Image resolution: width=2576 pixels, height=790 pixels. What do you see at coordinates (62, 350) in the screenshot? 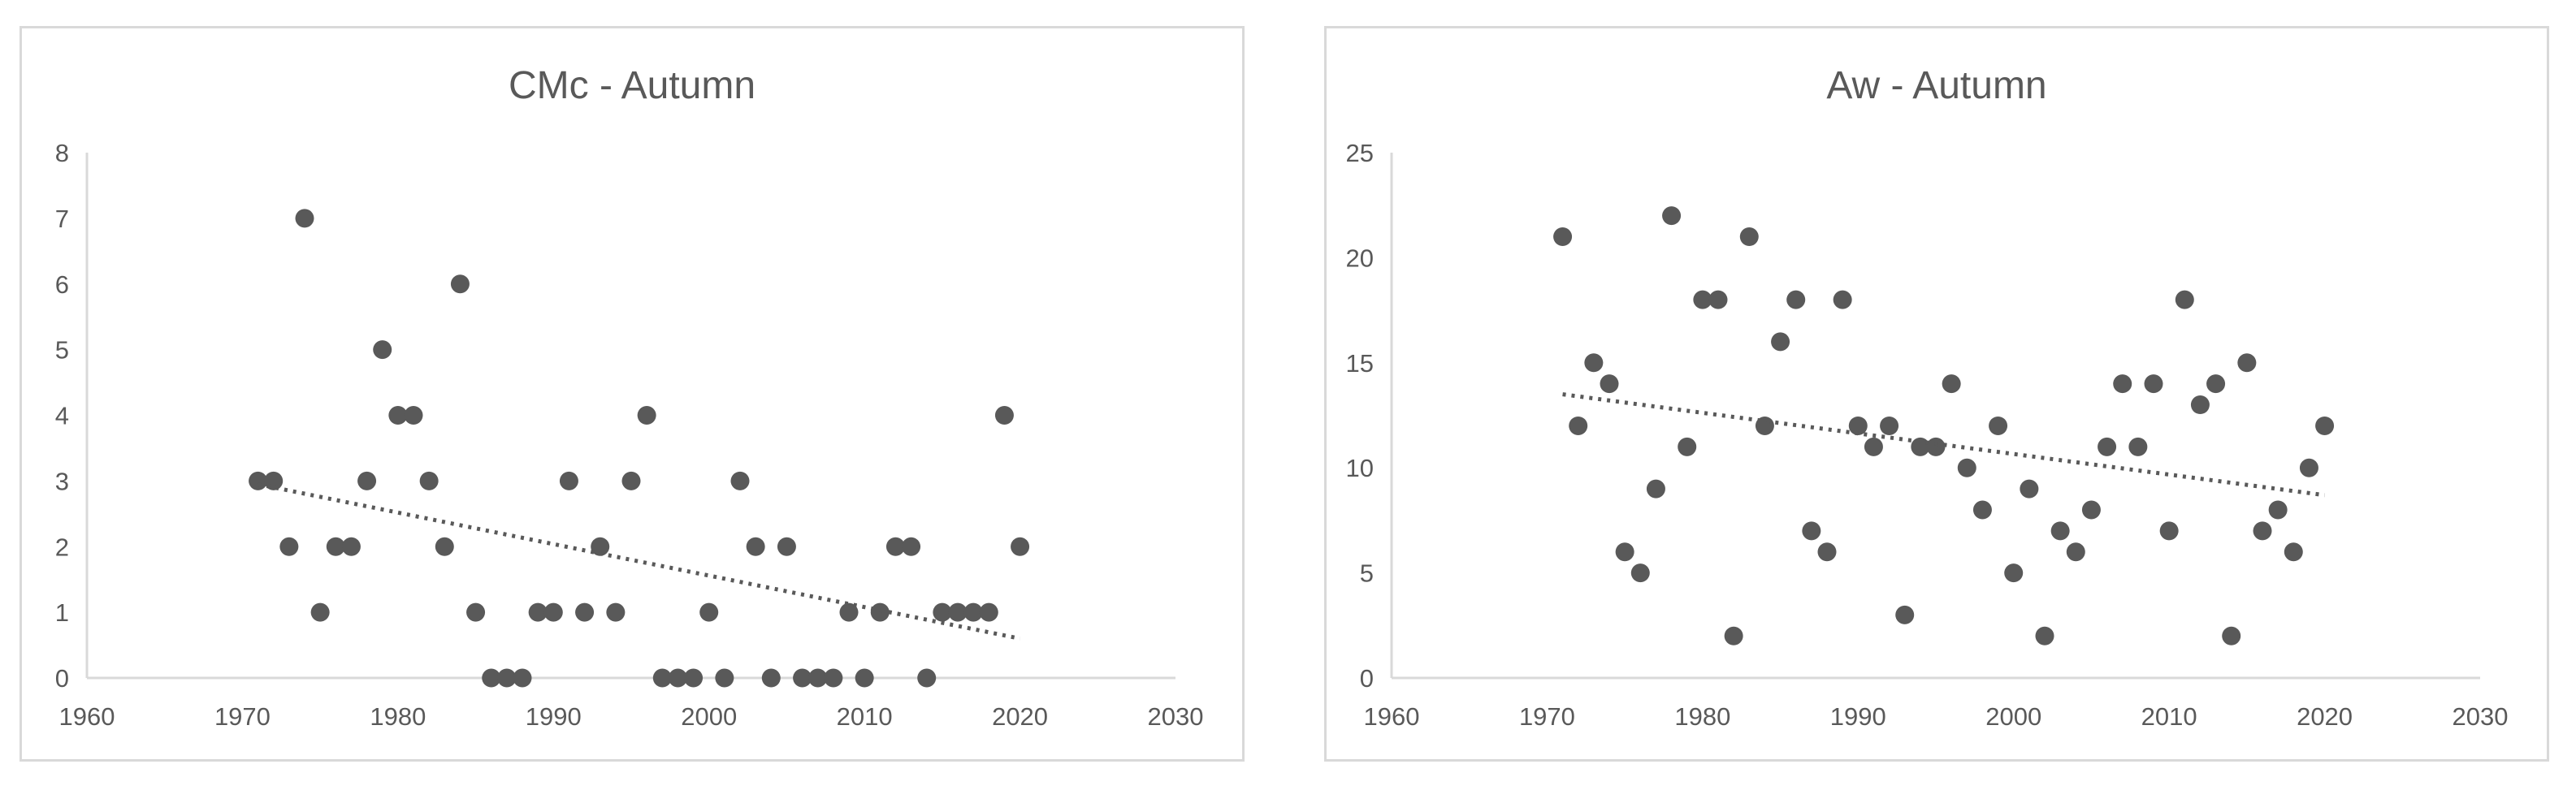
I see `y-tick-label: 5` at bounding box center [62, 350].